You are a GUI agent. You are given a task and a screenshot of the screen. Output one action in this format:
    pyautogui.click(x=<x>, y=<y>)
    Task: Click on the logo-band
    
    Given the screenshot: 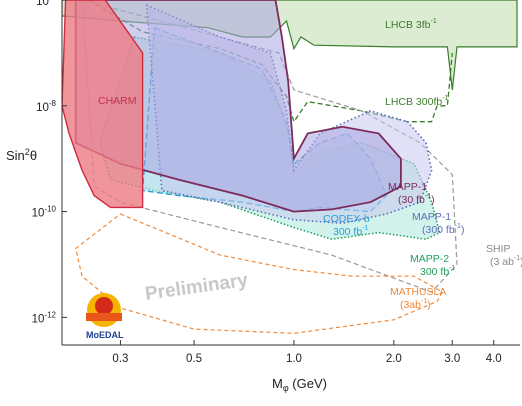 What is the action you would take?
    pyautogui.click(x=104, y=317)
    